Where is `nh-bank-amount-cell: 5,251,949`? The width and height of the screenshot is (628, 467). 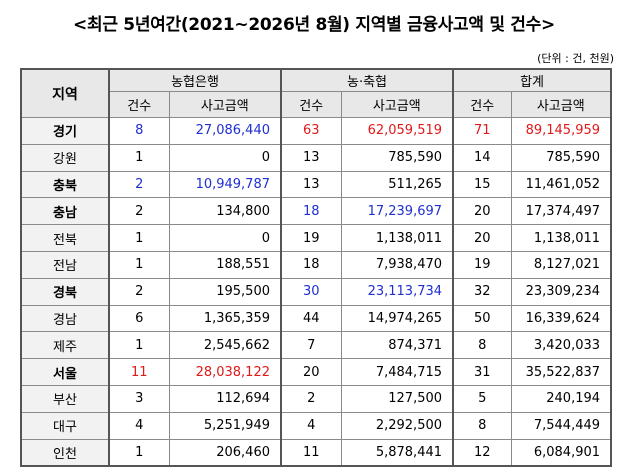 nh-bank-amount-cell: 5,251,949 is located at coordinates (225, 425).